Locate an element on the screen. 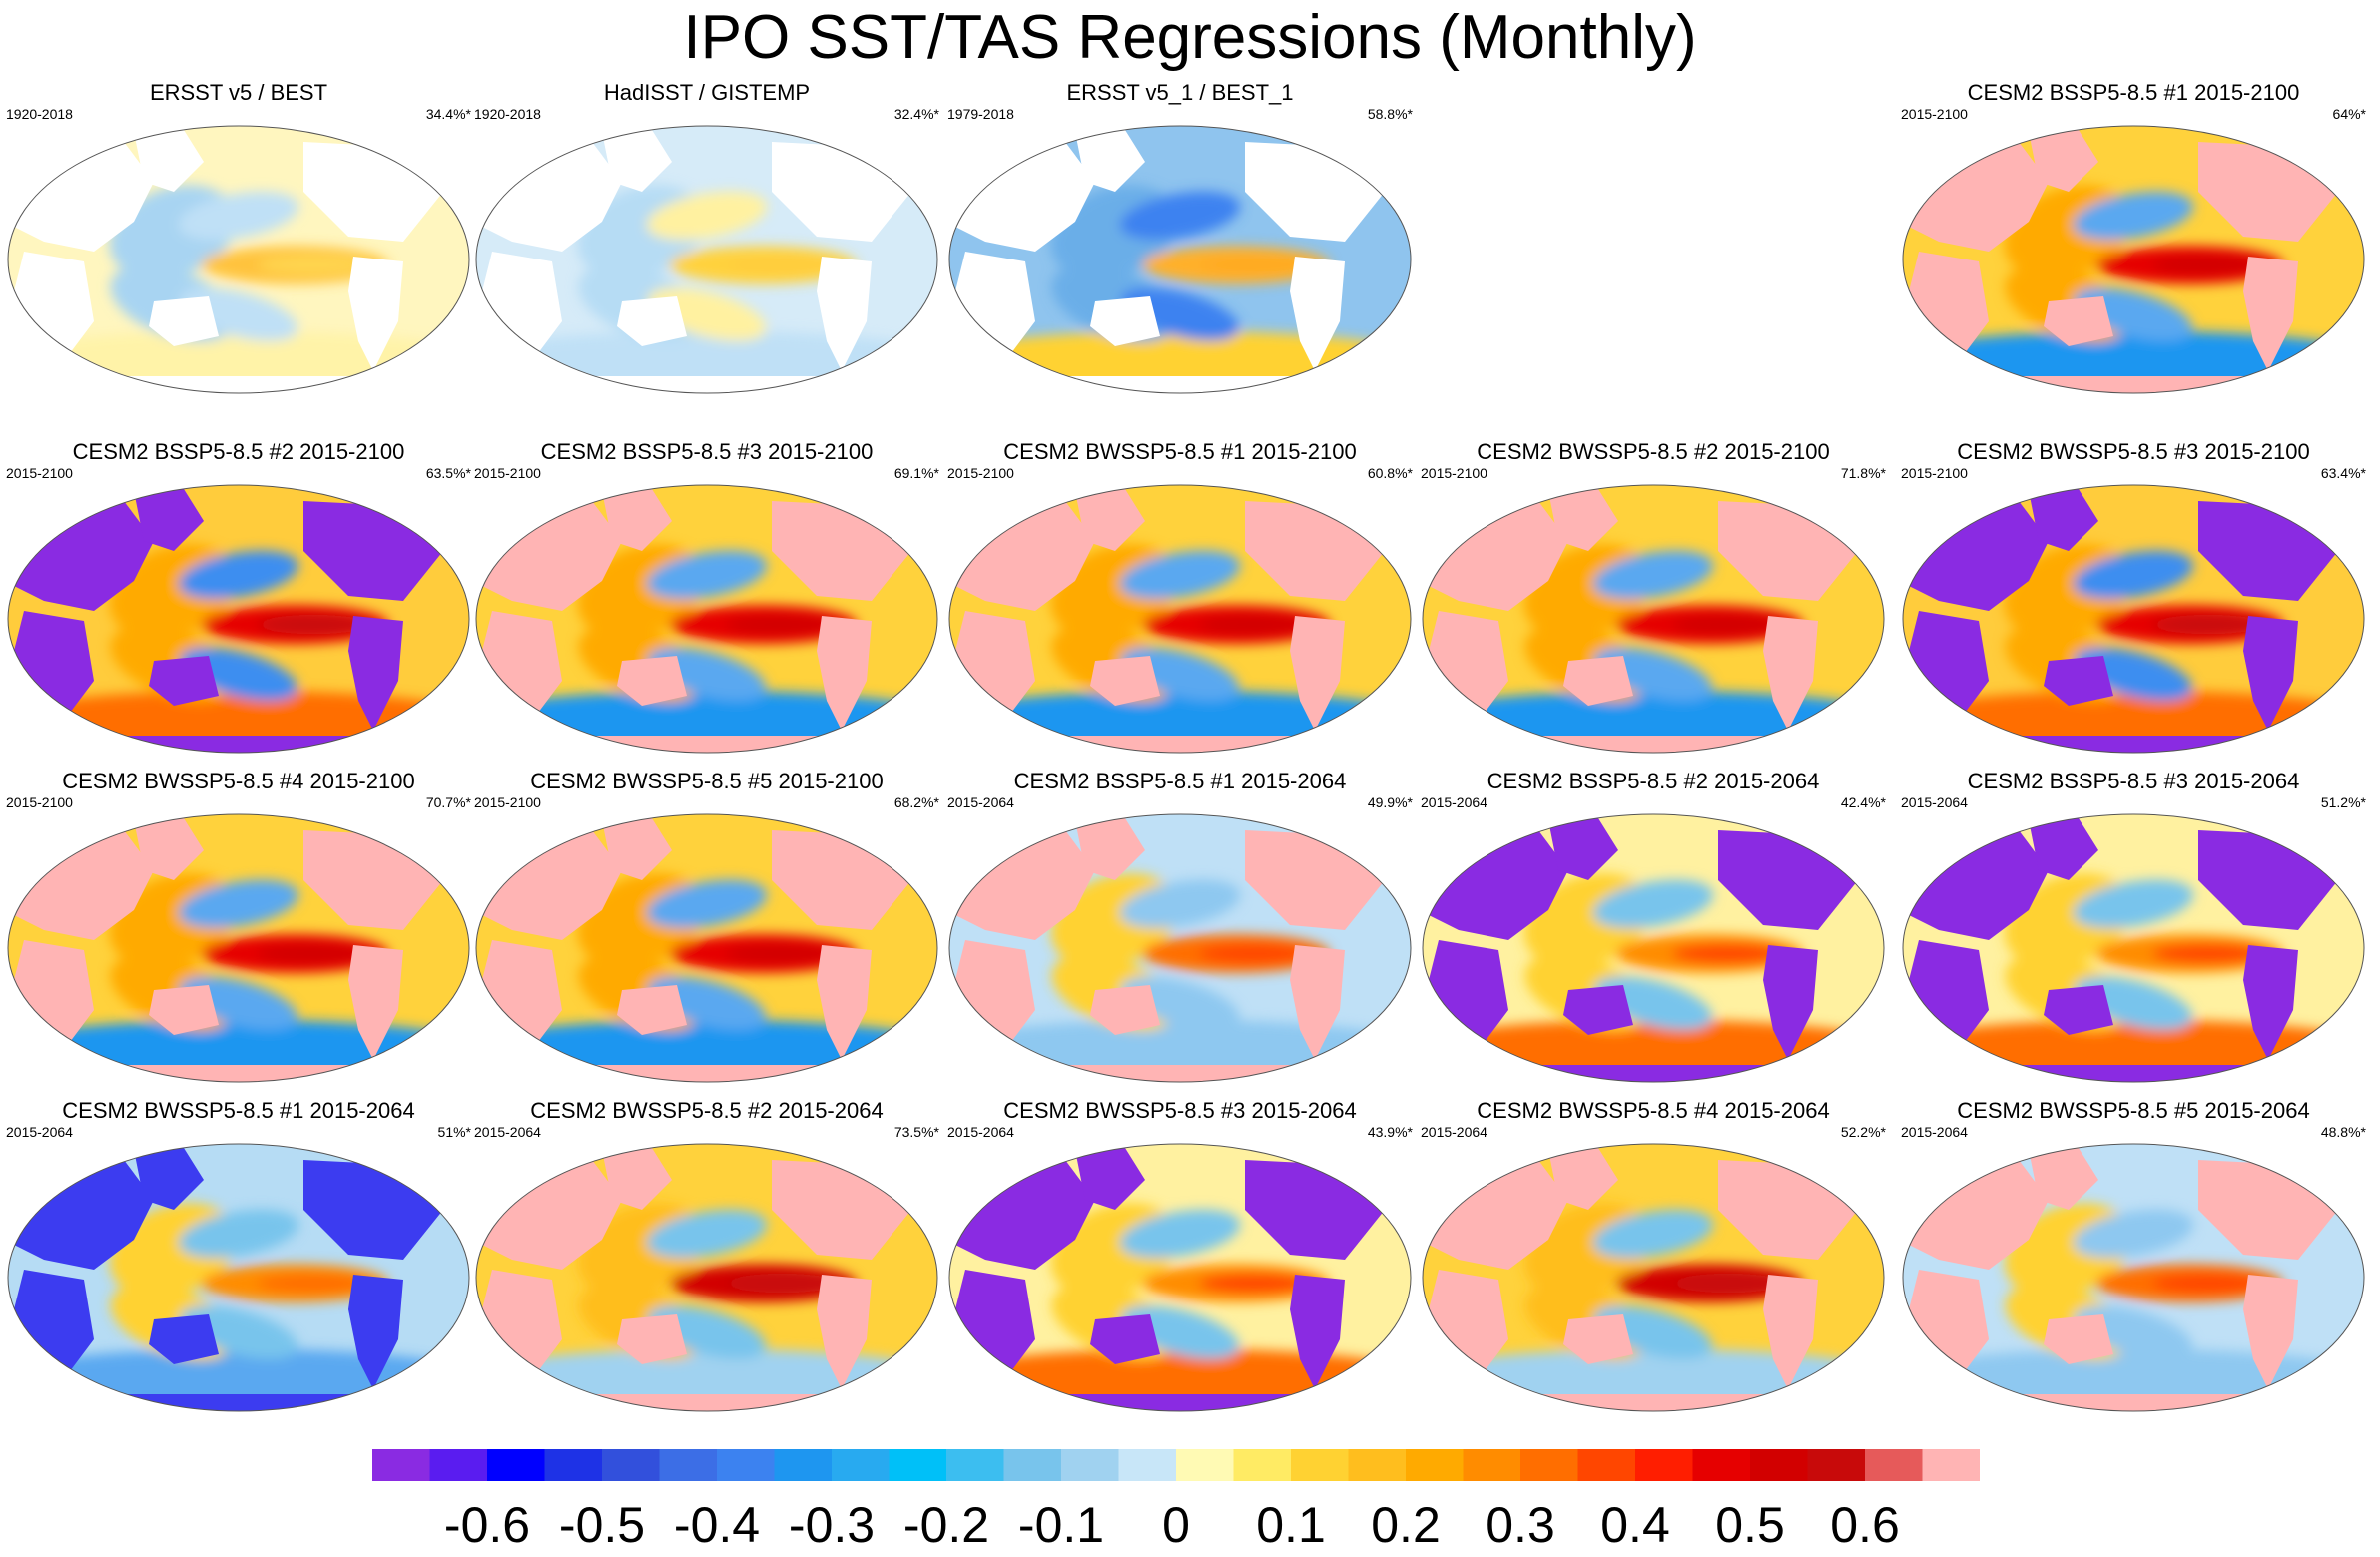 The width and height of the screenshot is (2380, 1557). colorbar-tick-label: 0.6 is located at coordinates (1865, 1525).